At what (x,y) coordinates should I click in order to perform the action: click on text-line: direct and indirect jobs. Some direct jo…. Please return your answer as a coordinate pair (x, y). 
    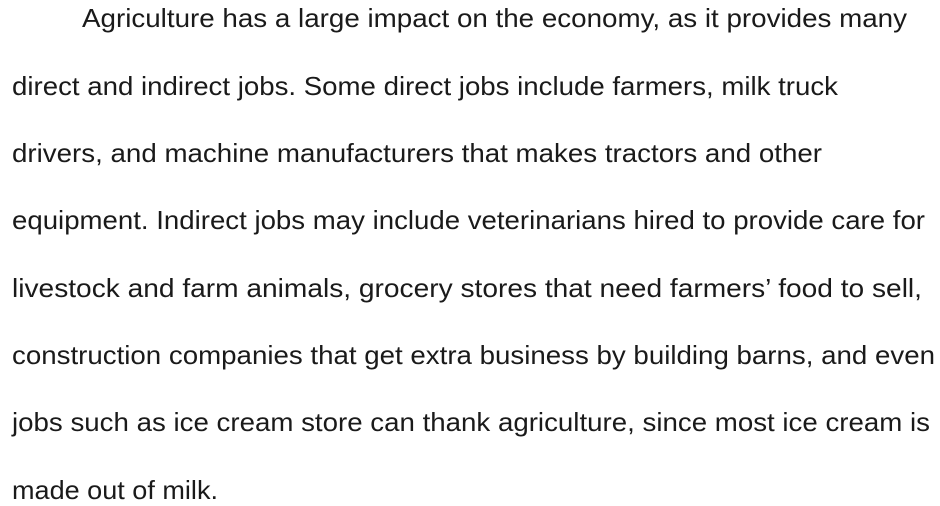
    Looking at the image, I should click on (425, 86).